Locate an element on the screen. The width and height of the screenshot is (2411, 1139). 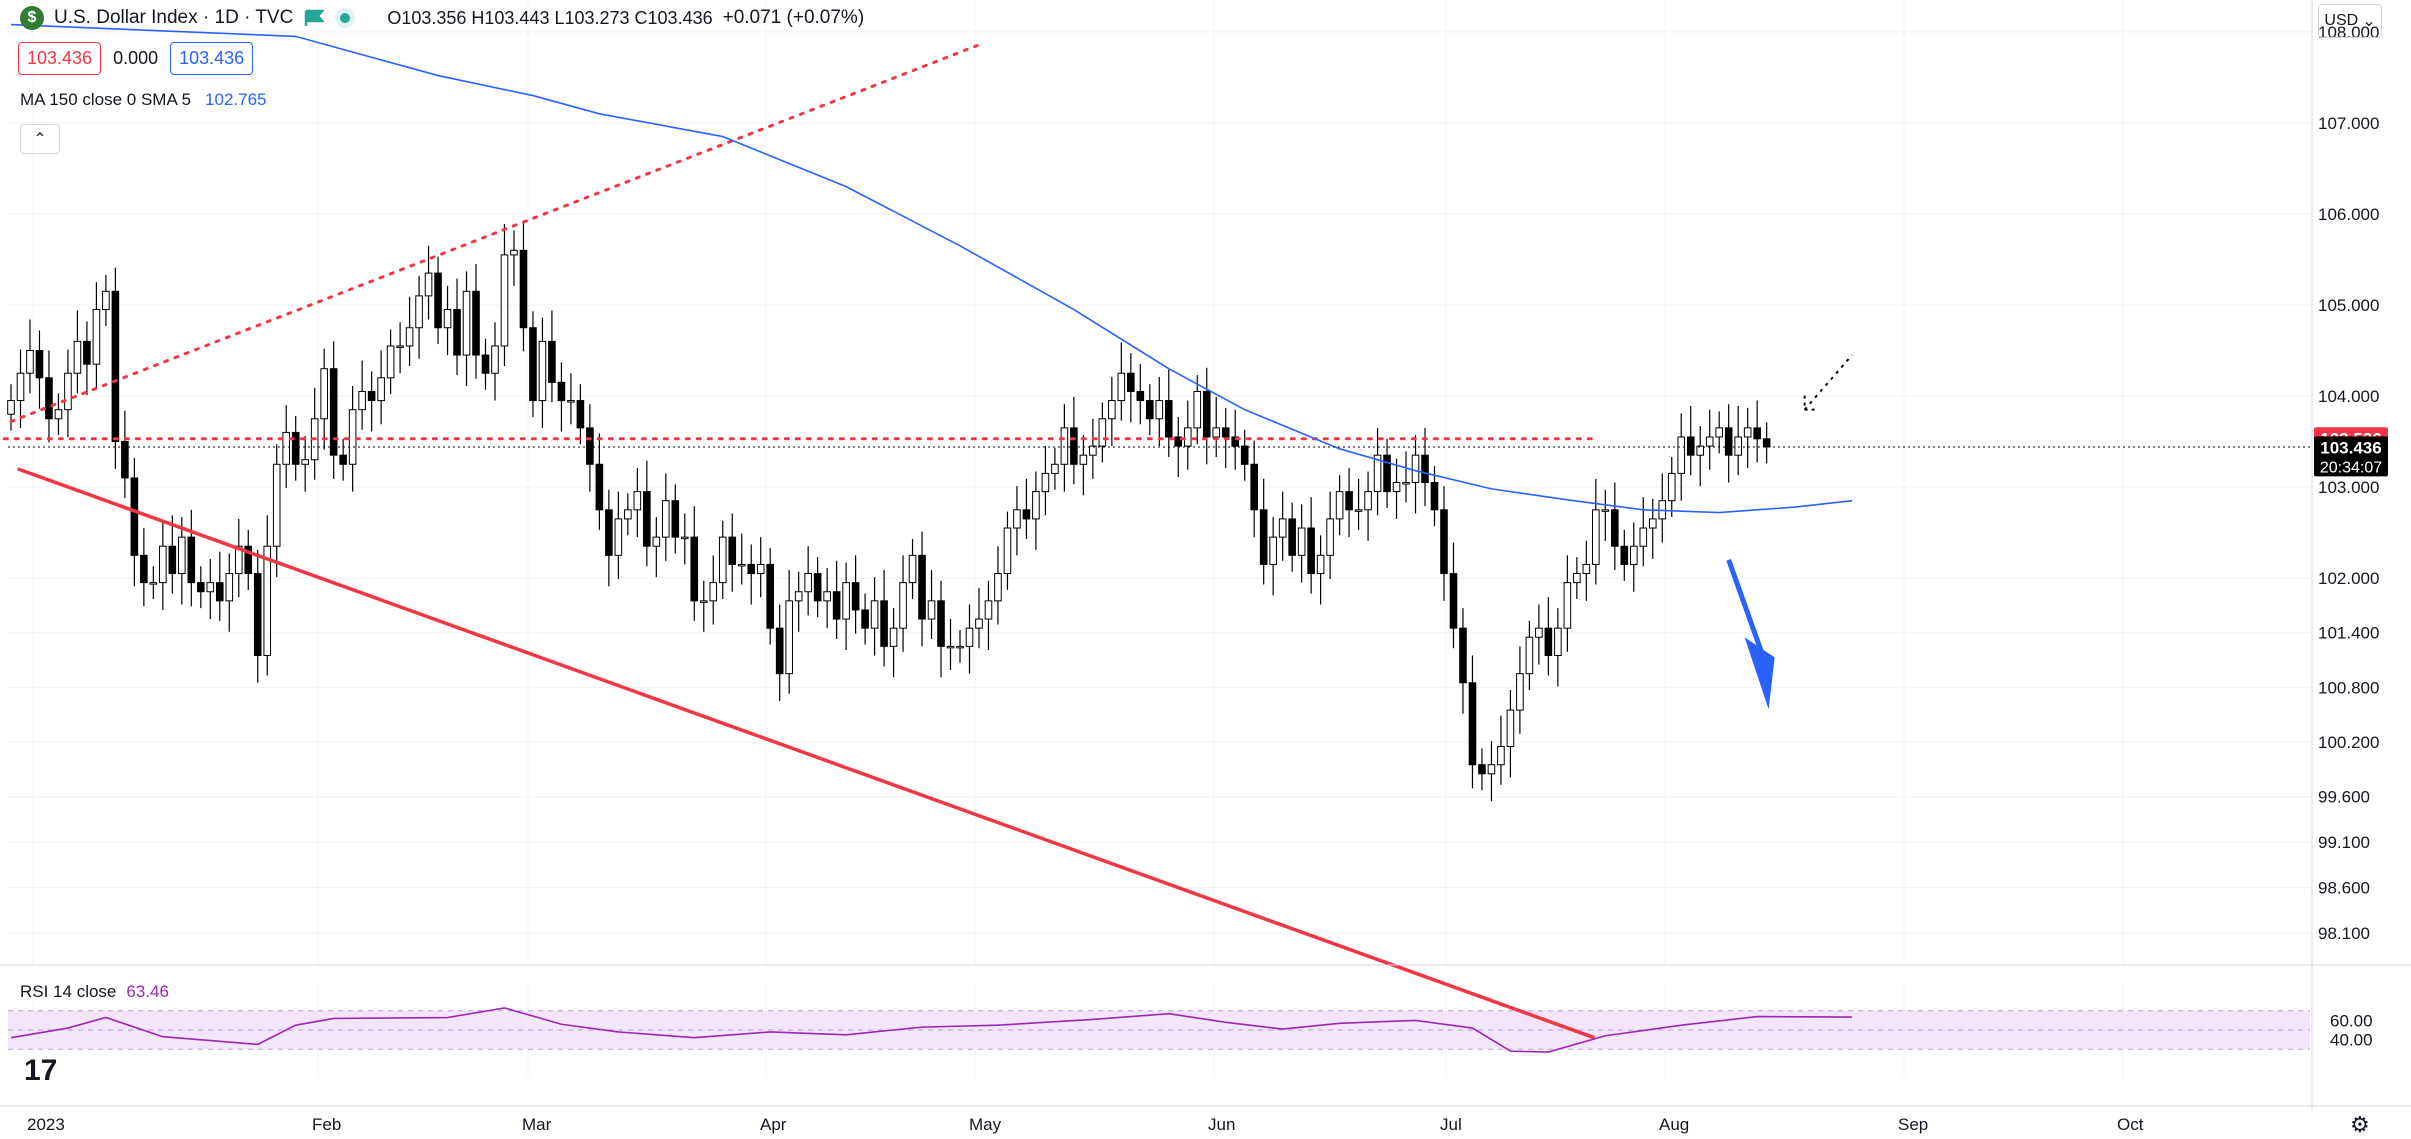
ma-legend-value: 102.765 is located at coordinates (236, 99).